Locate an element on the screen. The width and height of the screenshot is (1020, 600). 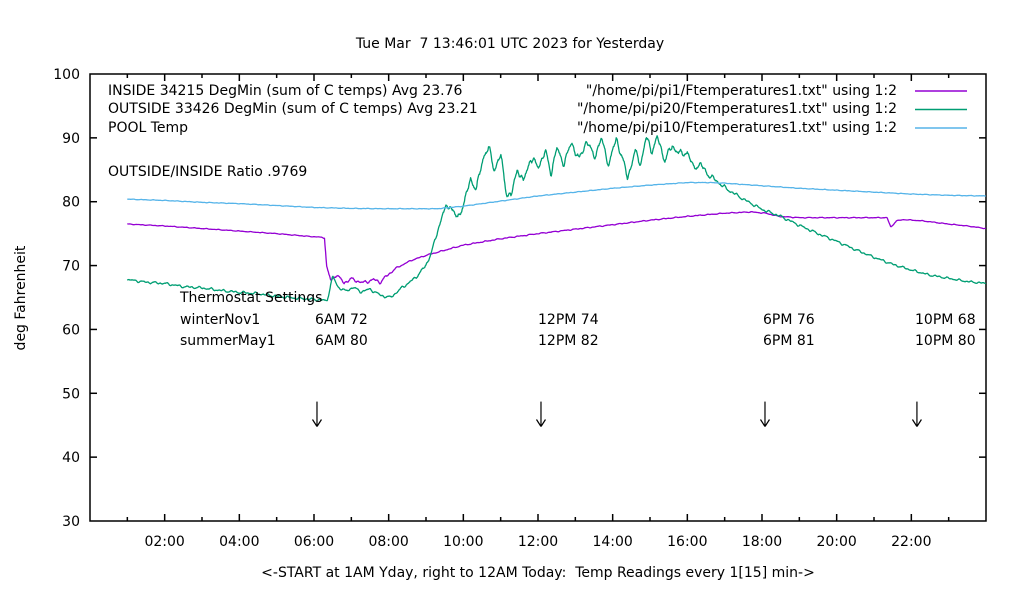
schedule-setting: 6PM 76 is located at coordinates (789, 320).